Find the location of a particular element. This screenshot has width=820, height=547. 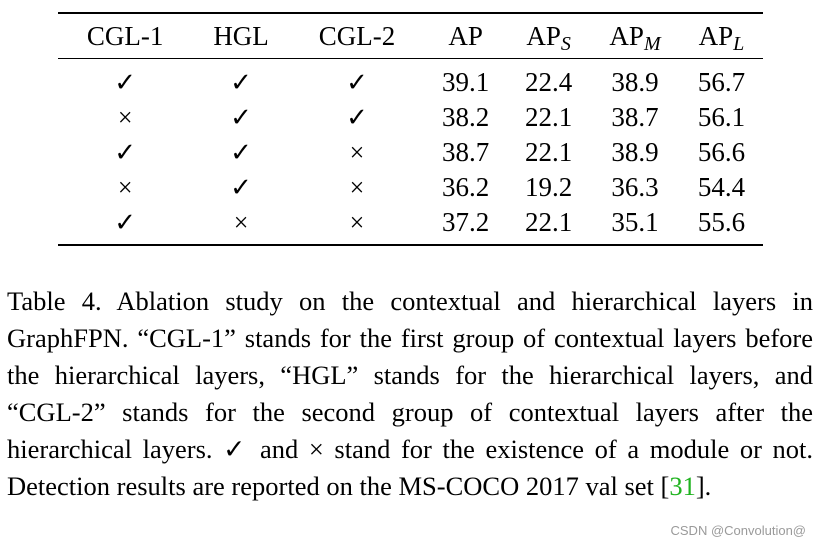

col-header-cgl1: CGL-1 is located at coordinates (125, 36).